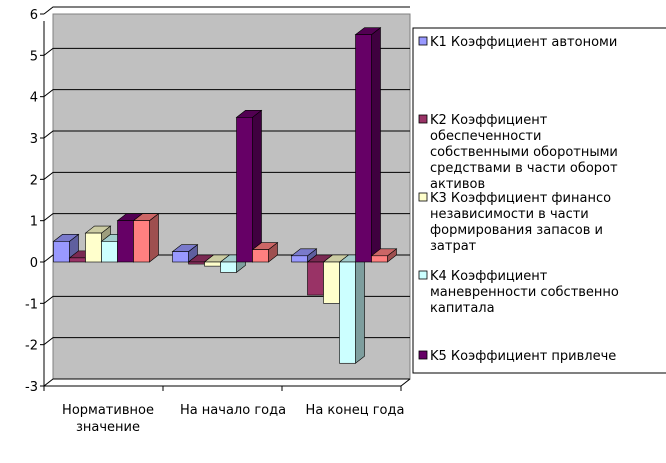 This screenshot has height=463, width=666. I want to click on legend-label: активов, so click(457, 184).